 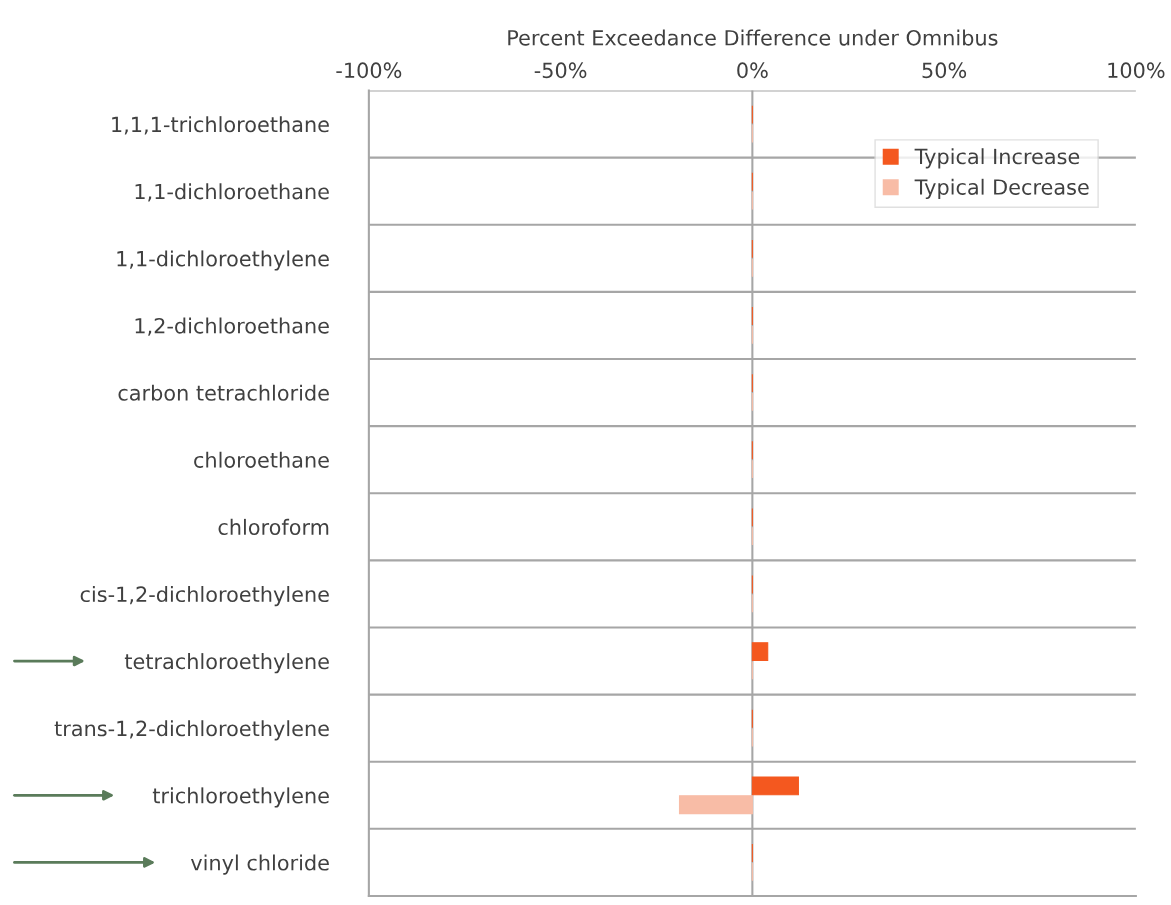 I want to click on y-tick-label: tetrachloroethylene, so click(x=226, y=663).